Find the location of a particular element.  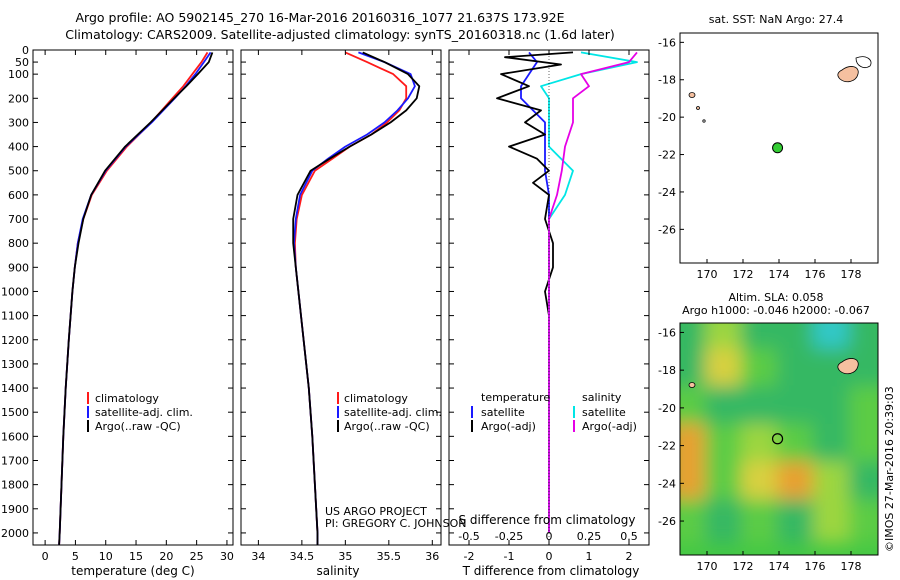

temperature-x-label: temperature (deg C) is located at coordinates (132, 571).